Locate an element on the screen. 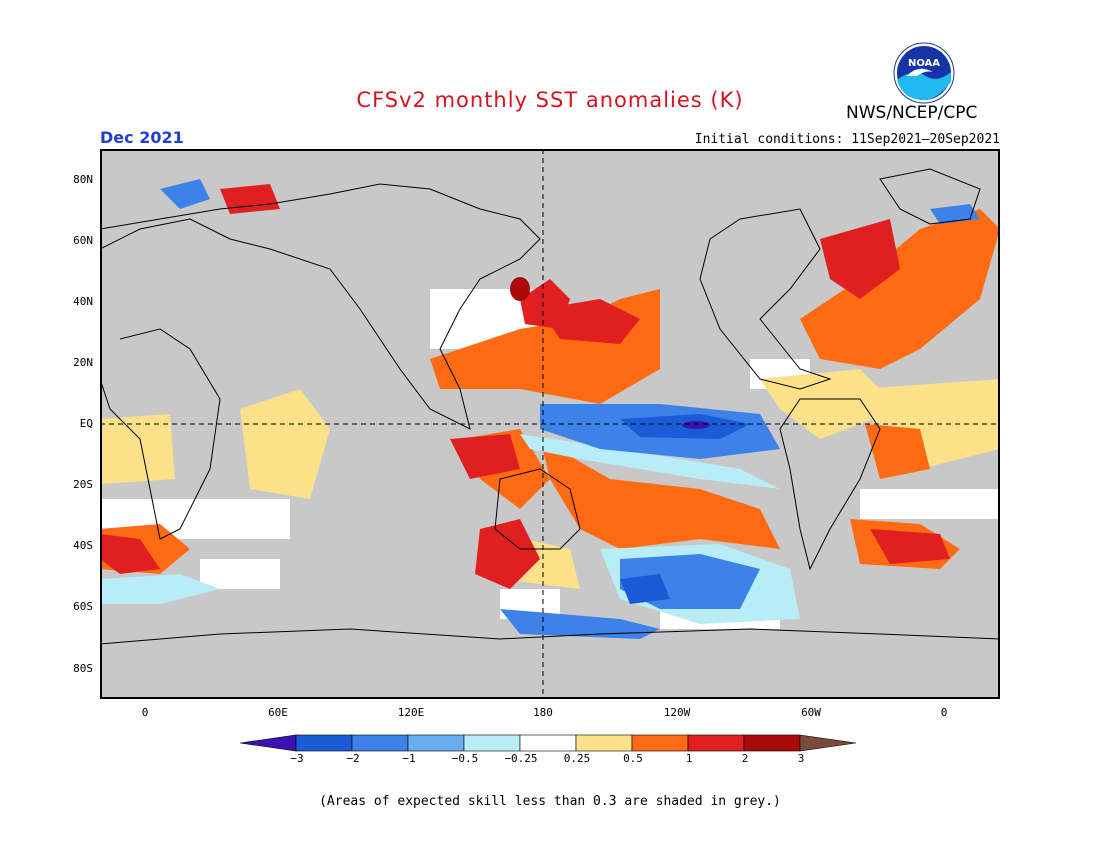 The width and height of the screenshot is (1100, 850). lat-label: 80N is located at coordinates (83, 179).